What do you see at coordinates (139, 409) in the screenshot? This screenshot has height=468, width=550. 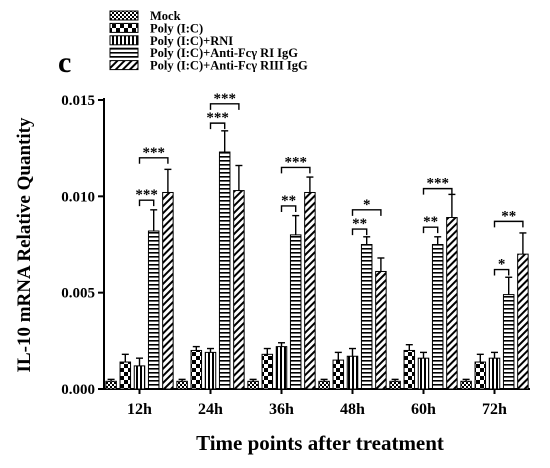 I see `x-tick-label: 12h` at bounding box center [139, 409].